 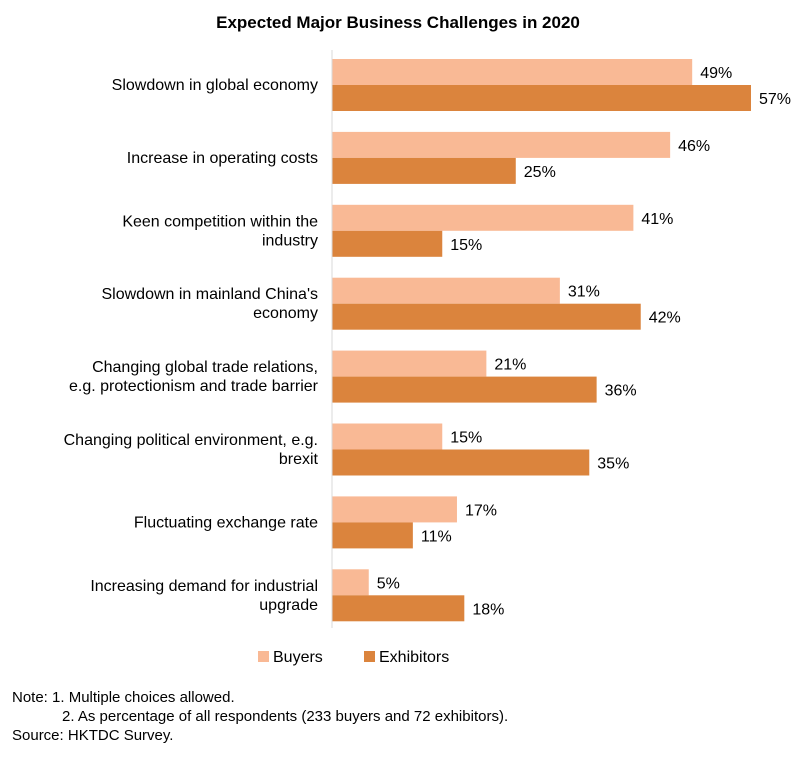 What do you see at coordinates (220, 231) in the screenshot?
I see `category-label: Keen competition within the industry` at bounding box center [220, 231].